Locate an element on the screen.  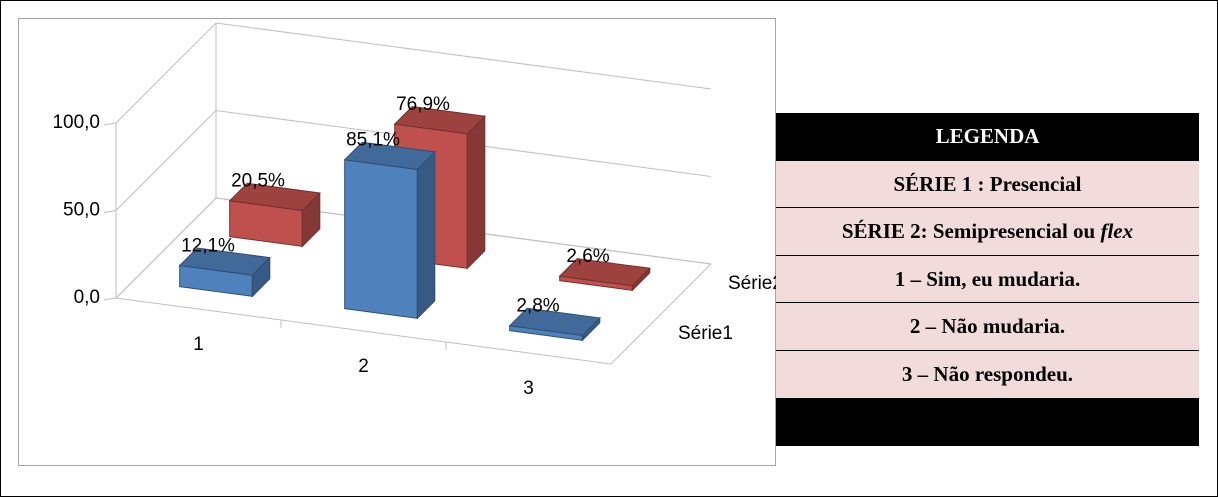
legend-text: flex is located at coordinates (1117, 231).